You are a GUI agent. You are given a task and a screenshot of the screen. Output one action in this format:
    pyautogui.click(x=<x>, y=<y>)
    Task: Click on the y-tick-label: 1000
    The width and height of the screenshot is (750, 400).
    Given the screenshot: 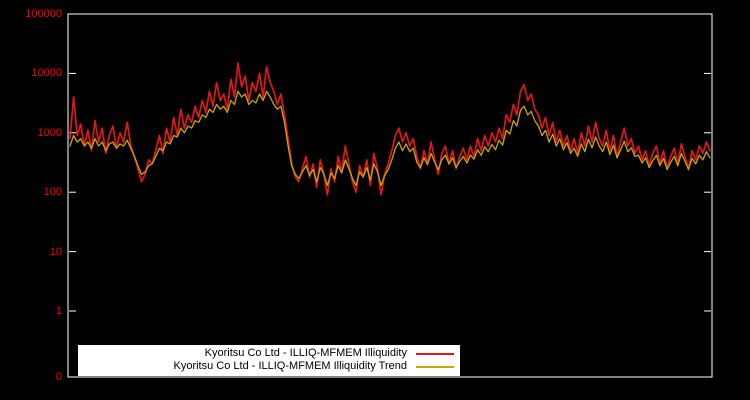 What is the action you would take?
    pyautogui.click(x=49, y=132)
    